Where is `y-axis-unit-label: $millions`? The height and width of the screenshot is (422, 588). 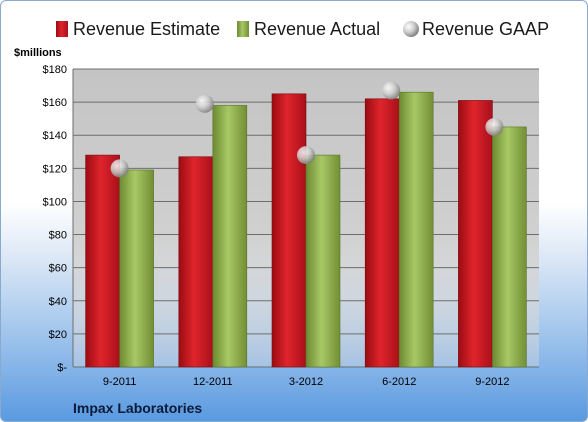
y-axis-unit-label: $millions is located at coordinates (38, 53).